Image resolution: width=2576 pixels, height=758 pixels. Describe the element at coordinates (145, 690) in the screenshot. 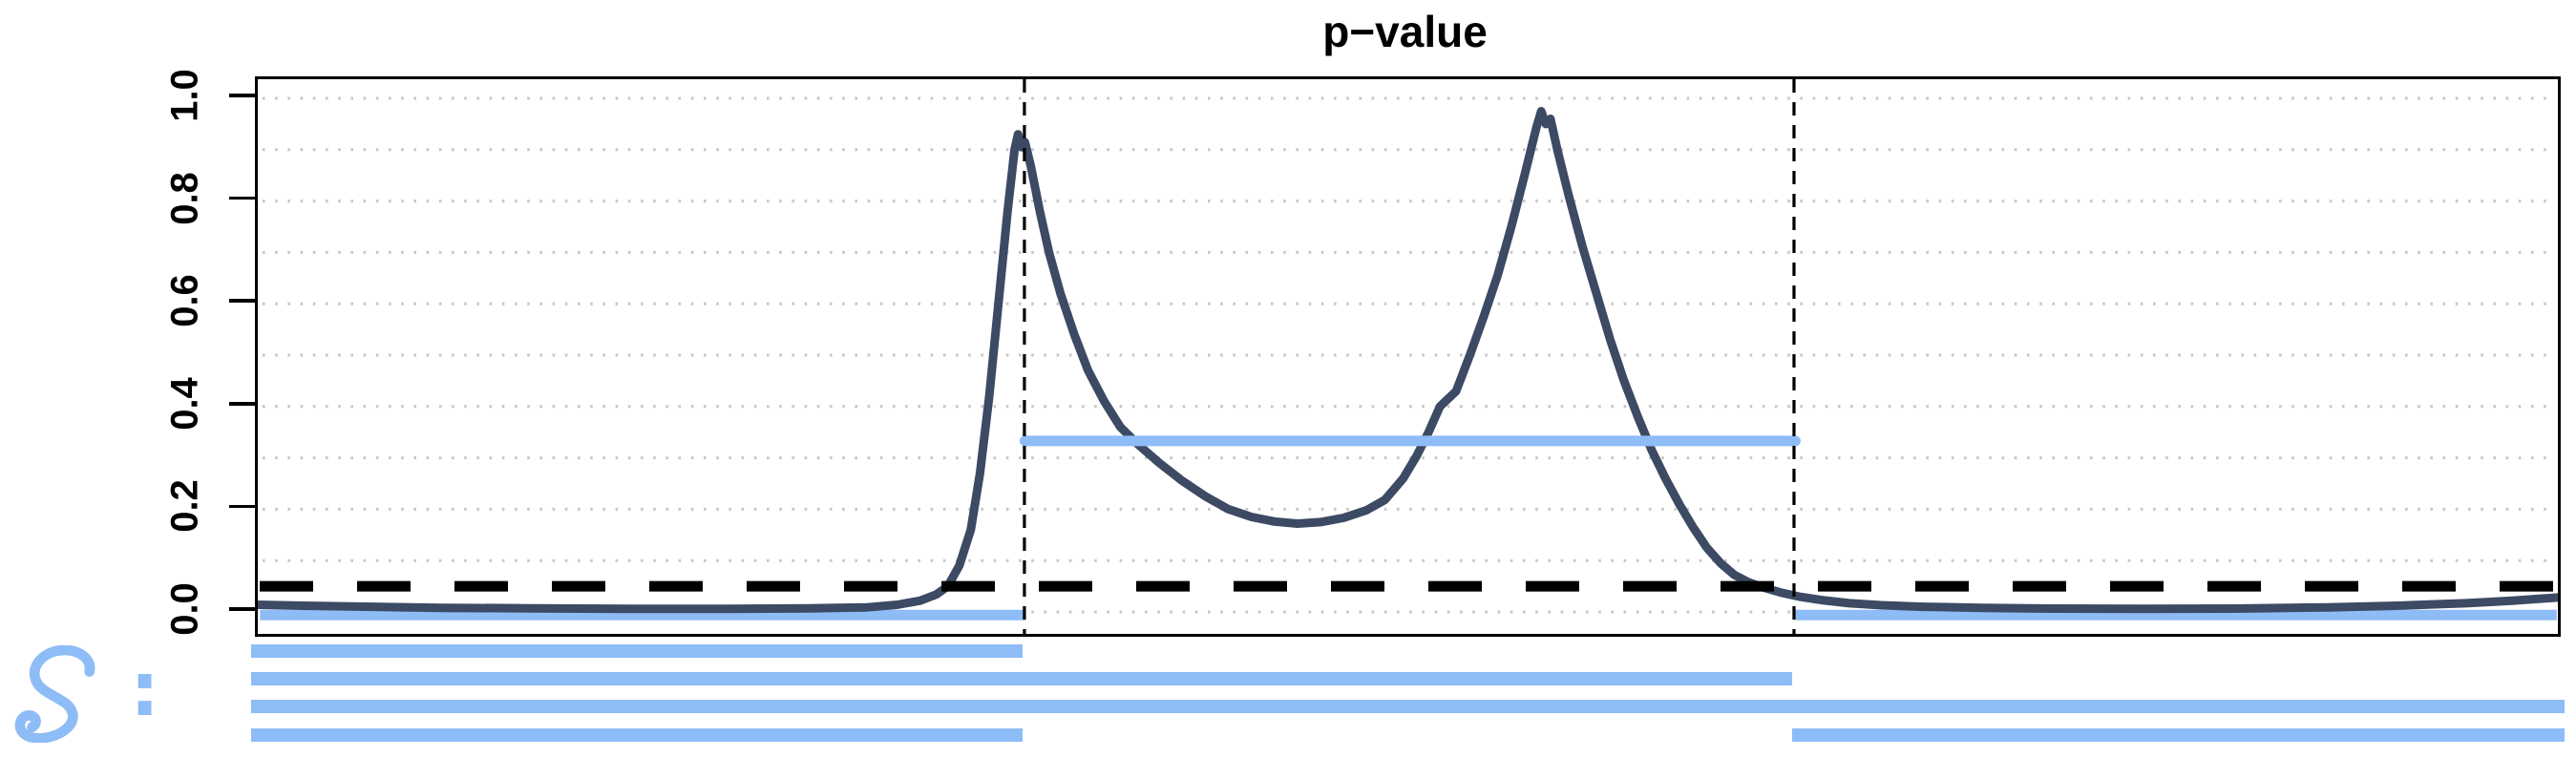

I see `colon: :` at that location.